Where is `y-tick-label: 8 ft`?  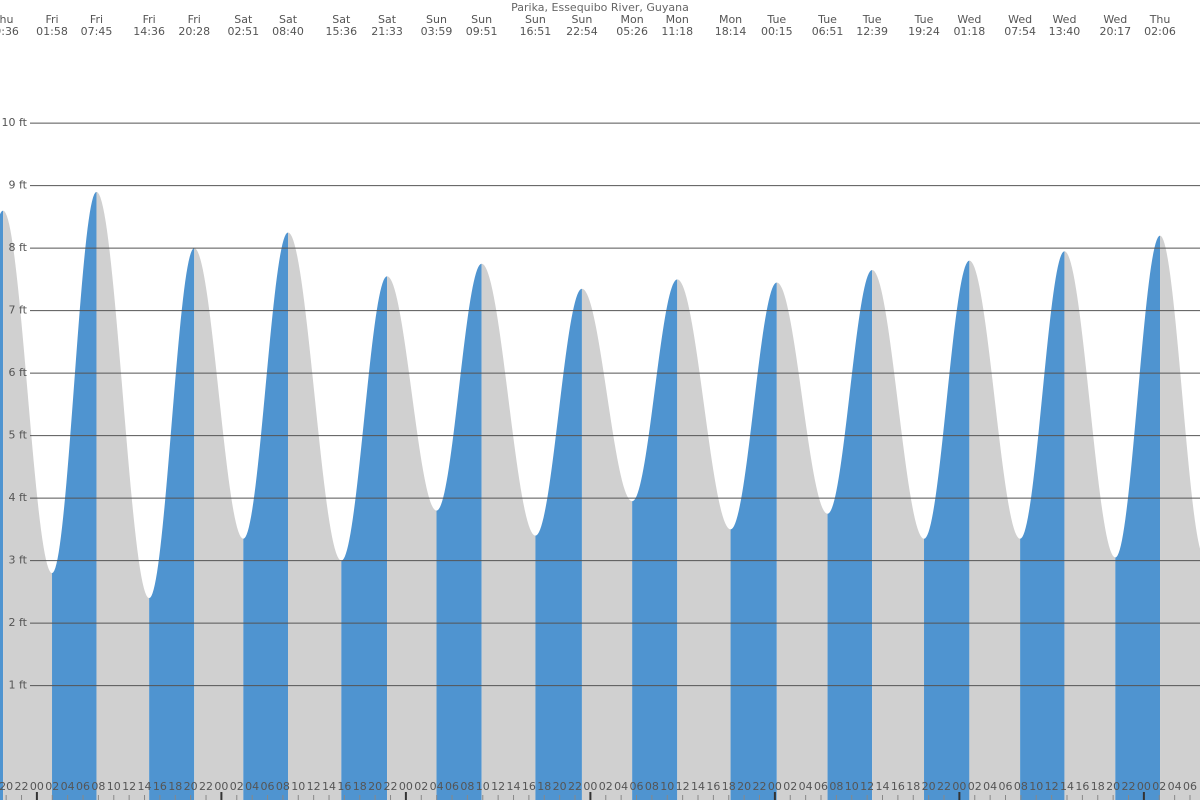
y-tick-label: 8 ft is located at coordinates (18, 247).